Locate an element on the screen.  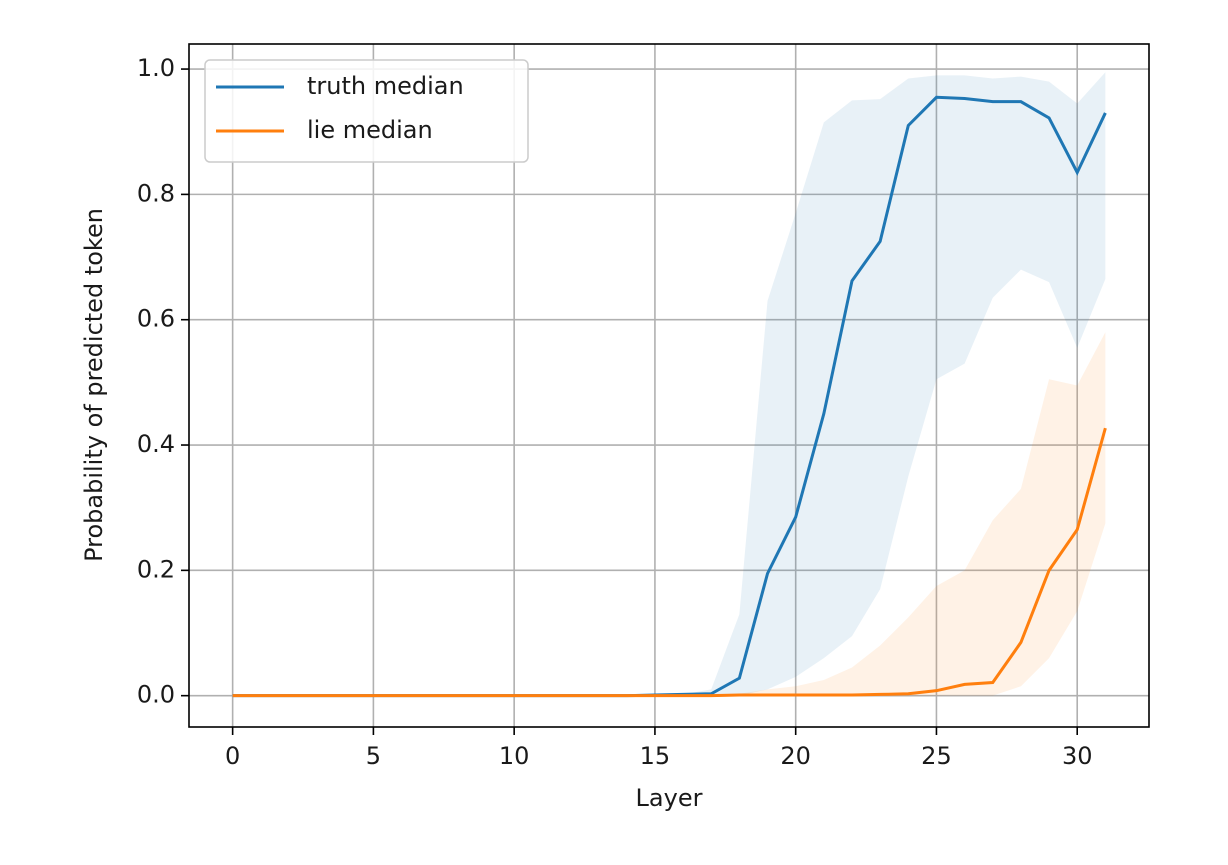
x-tick-label: 30 is located at coordinates (1077, 756).